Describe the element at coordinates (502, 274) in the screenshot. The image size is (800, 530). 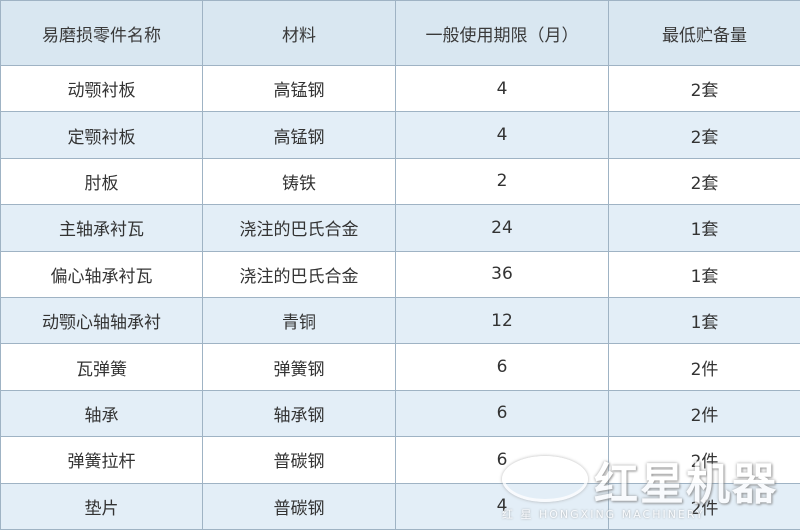
I see `table-cell: 36` at that location.